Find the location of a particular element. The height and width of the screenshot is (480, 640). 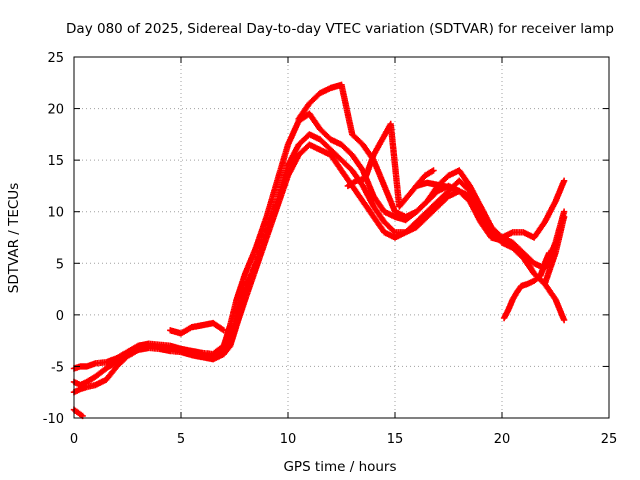

x-tick-label: 10 is located at coordinates (288, 439).